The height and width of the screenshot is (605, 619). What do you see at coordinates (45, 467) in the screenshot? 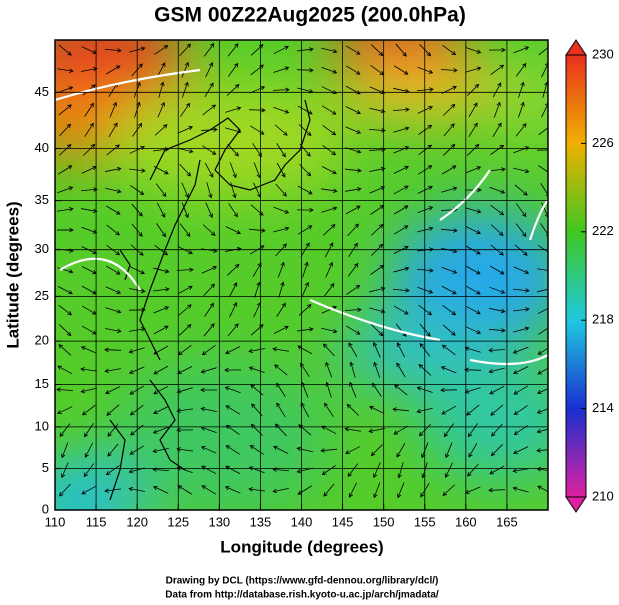
I see `y-tick-label: 5` at bounding box center [45, 467].